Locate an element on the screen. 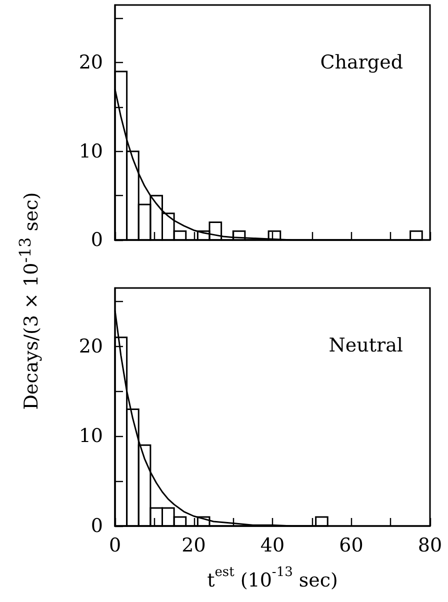  x-tick-label: 40 is located at coordinates (272, 545).